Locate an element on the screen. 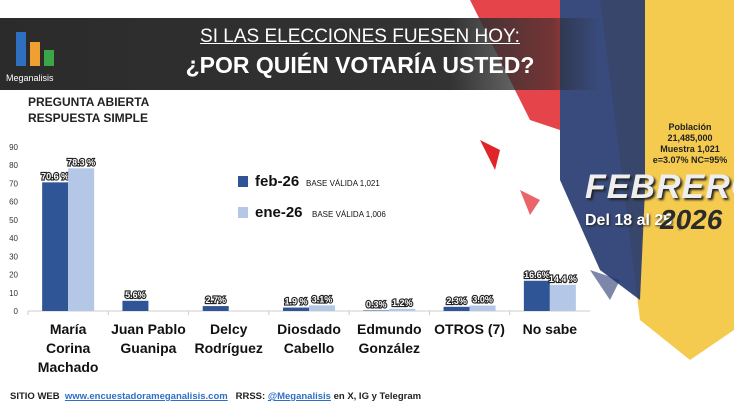 This screenshot has width=734, height=411. answer-type: RESPUESTA SIMPLE is located at coordinates (88, 118).